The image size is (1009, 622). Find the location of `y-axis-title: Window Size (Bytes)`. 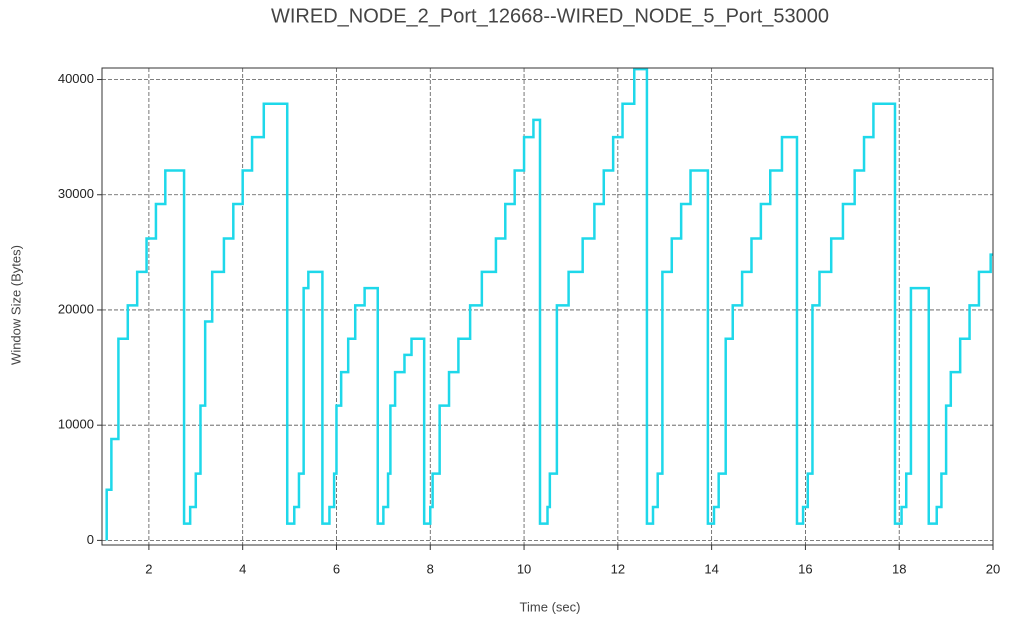

y-axis-title: Window Size (Bytes) is located at coordinates (15, 305).